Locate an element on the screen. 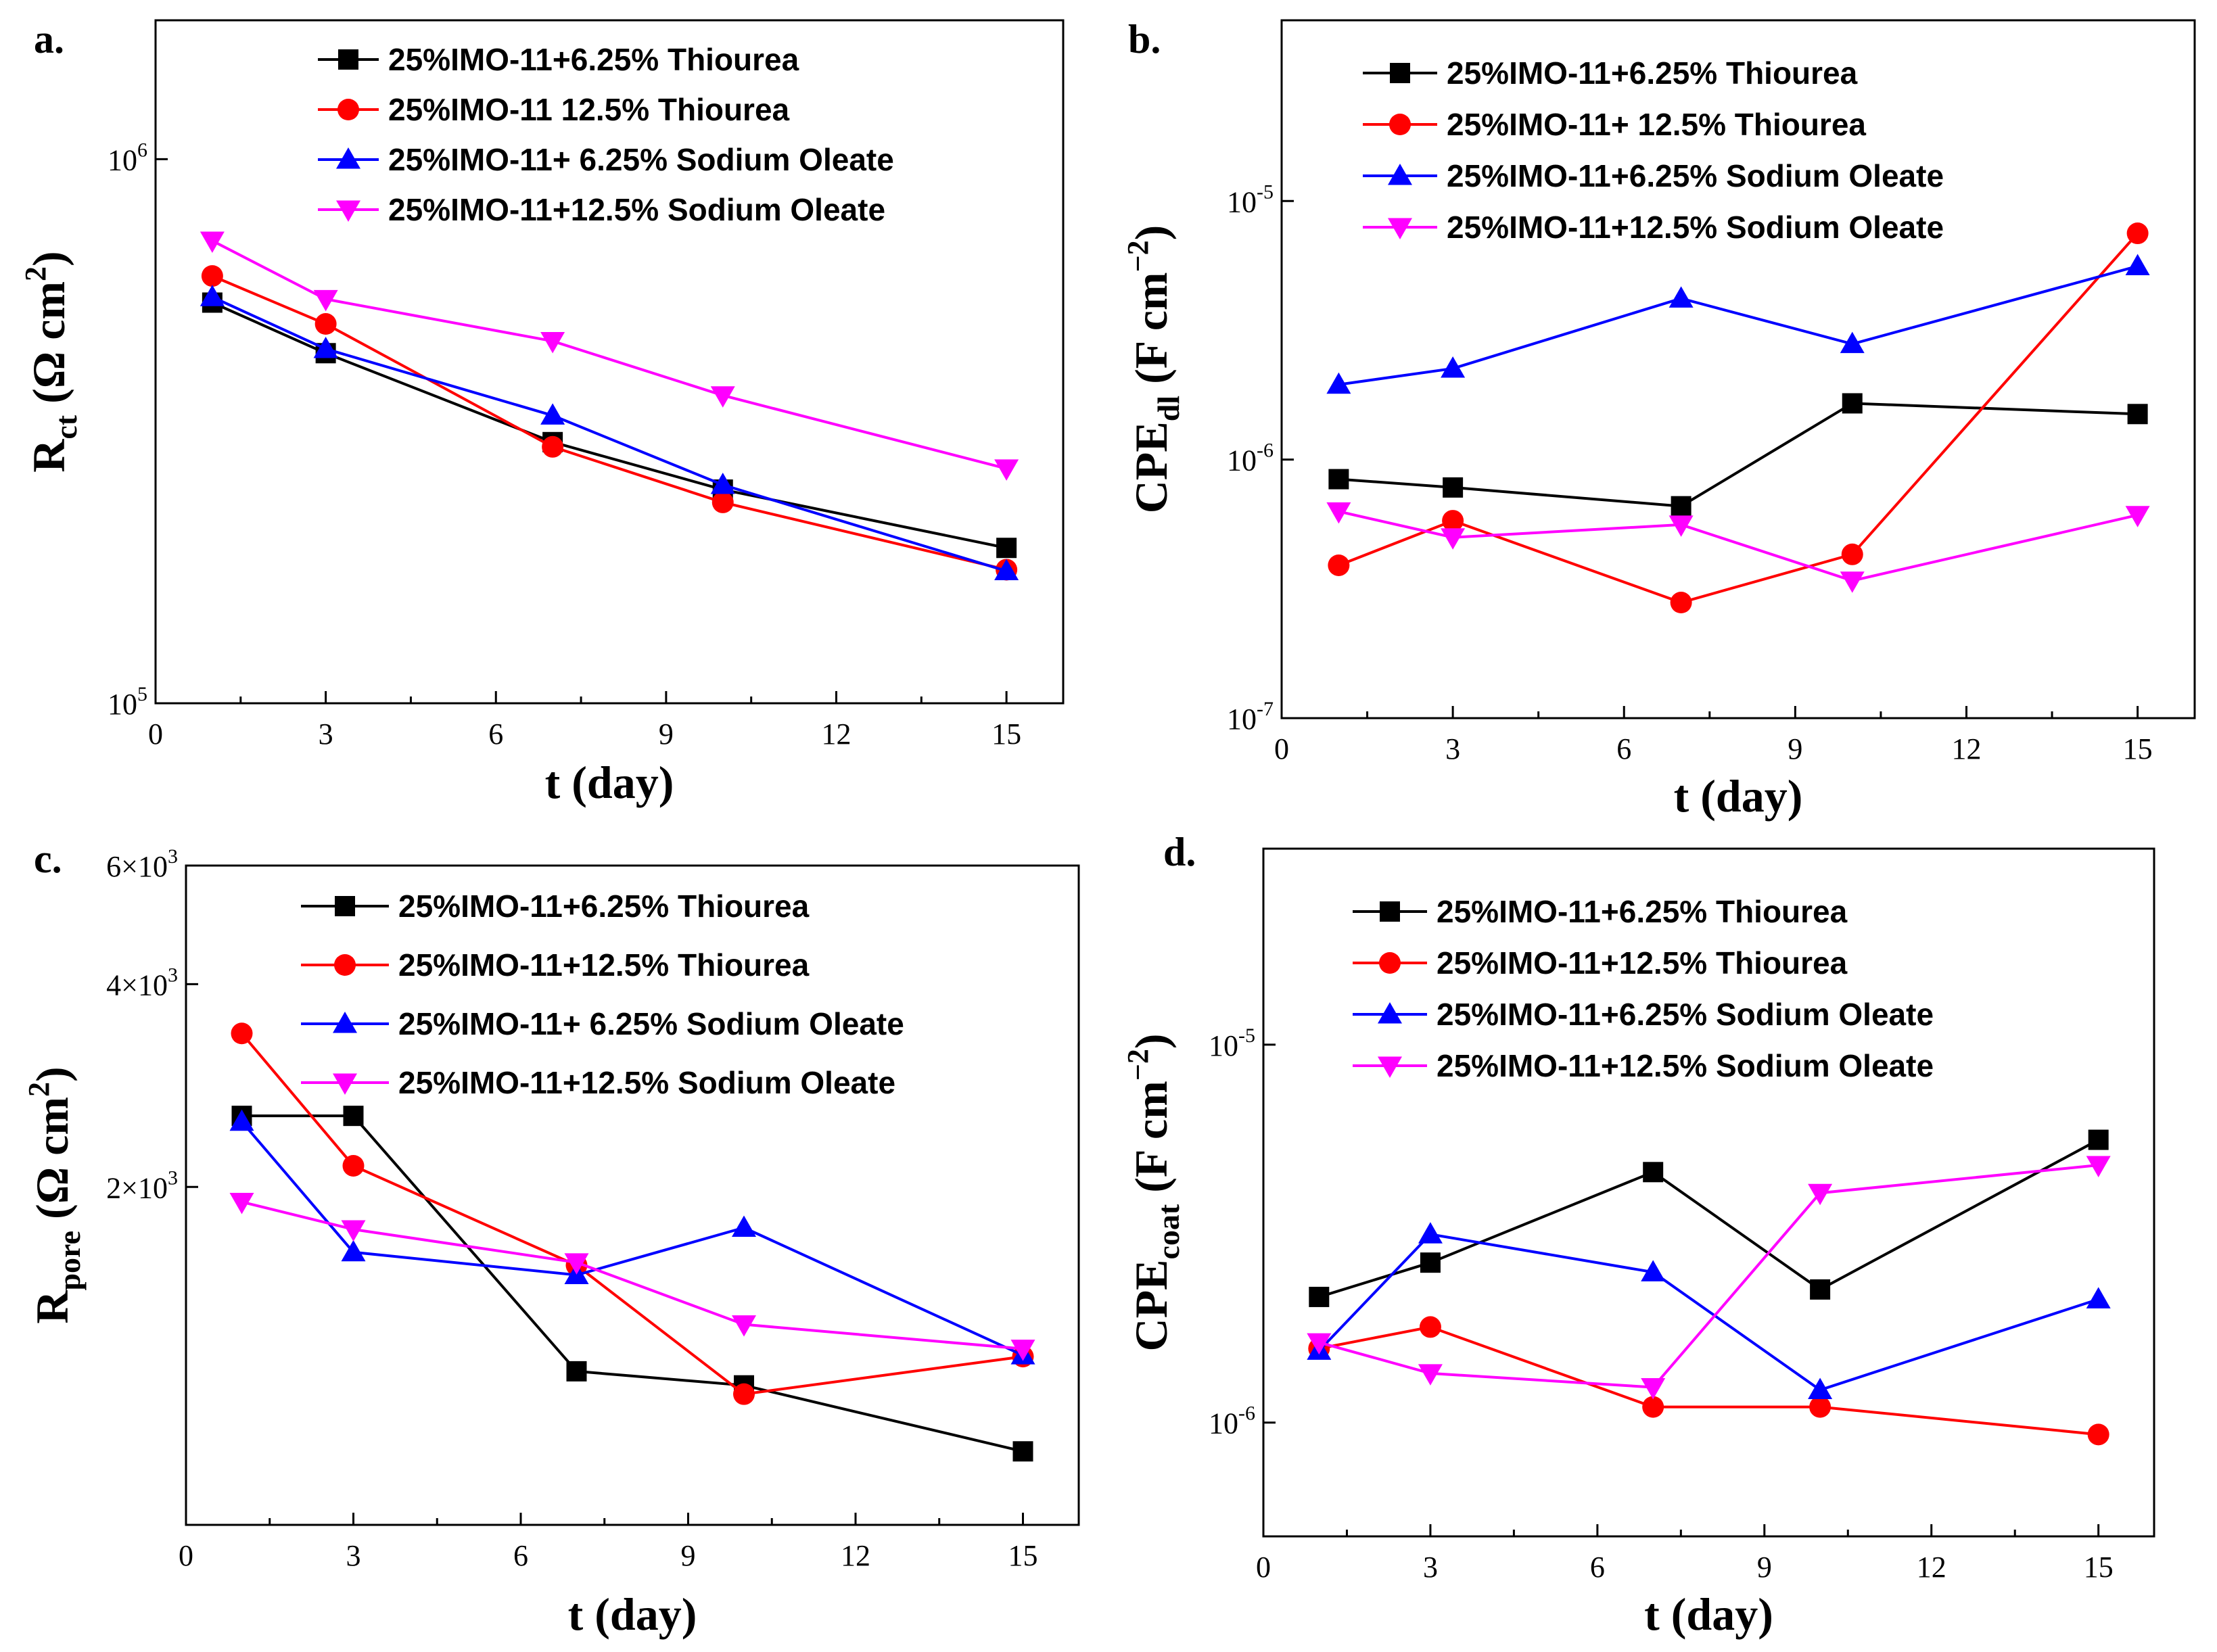 The width and height of the screenshot is (2217, 1652). panel-label: a. is located at coordinates (49, 39).